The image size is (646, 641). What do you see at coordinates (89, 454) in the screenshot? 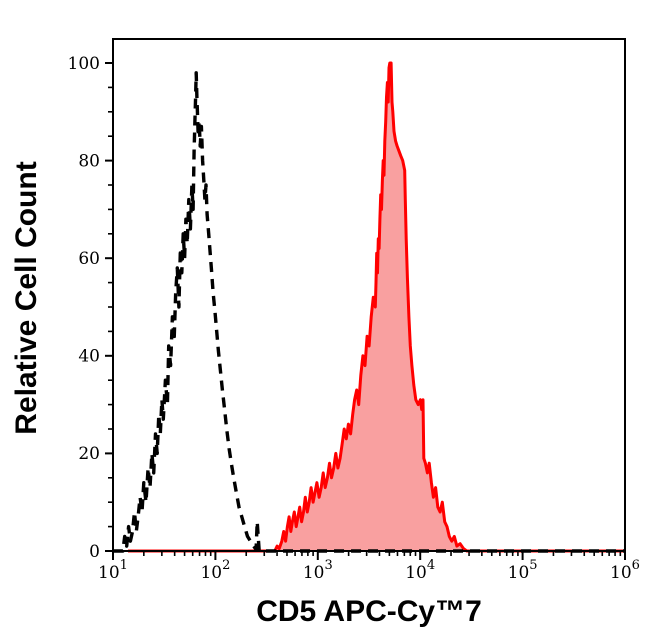
I see `y-tick-label: 20` at bounding box center [89, 454].